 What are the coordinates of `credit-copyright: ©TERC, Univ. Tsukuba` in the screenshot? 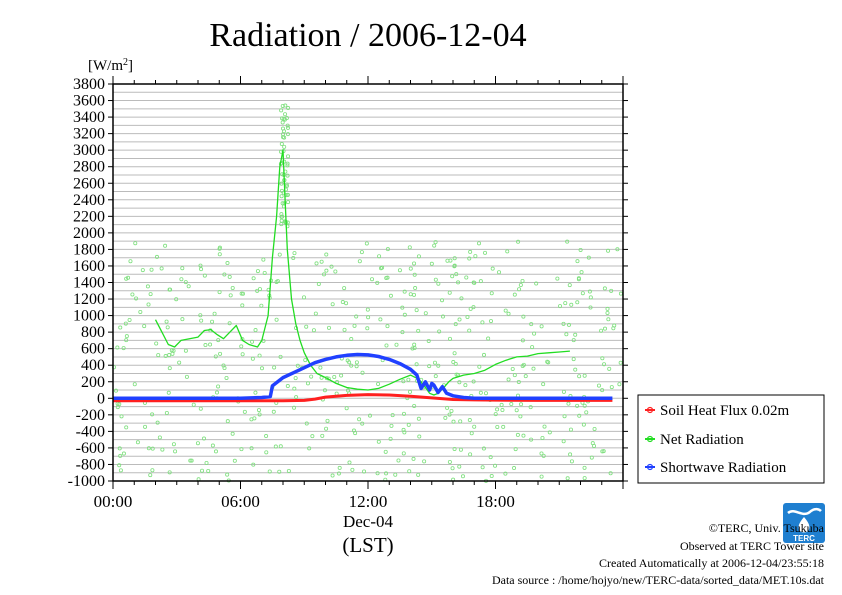 It's located at (766, 528).